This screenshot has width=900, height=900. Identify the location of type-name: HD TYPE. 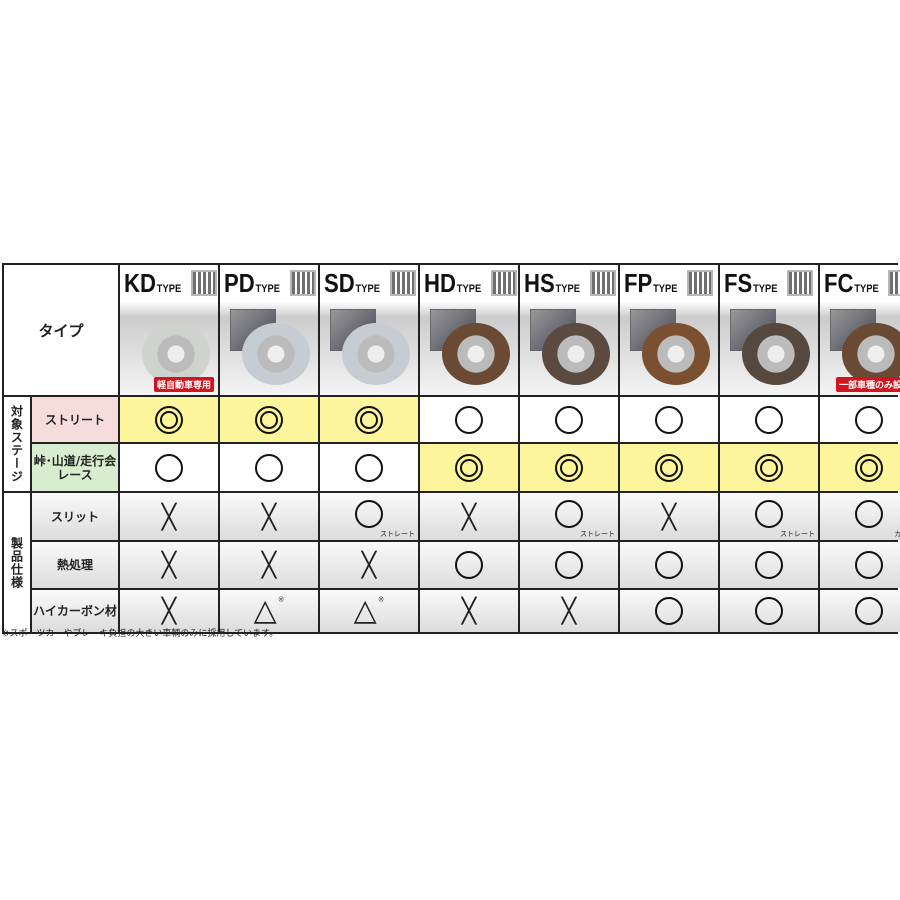
(452, 283).